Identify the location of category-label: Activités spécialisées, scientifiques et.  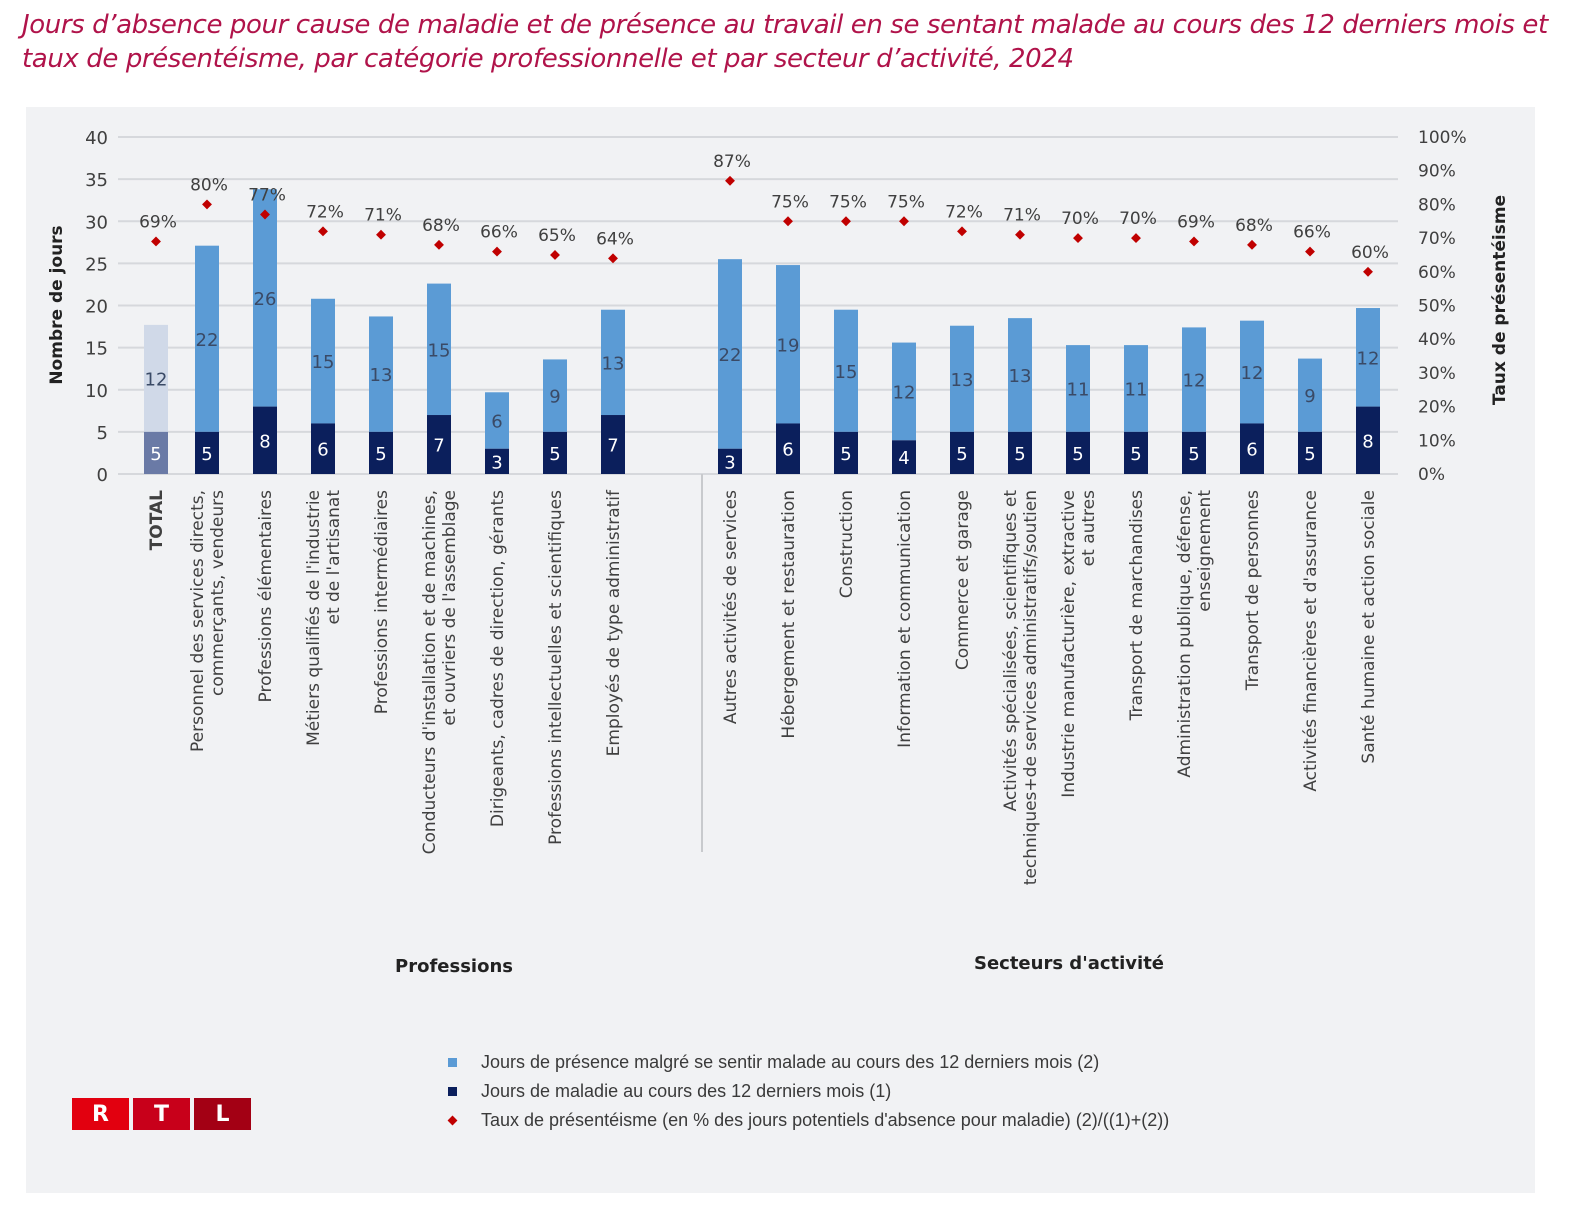
(1011, 651).